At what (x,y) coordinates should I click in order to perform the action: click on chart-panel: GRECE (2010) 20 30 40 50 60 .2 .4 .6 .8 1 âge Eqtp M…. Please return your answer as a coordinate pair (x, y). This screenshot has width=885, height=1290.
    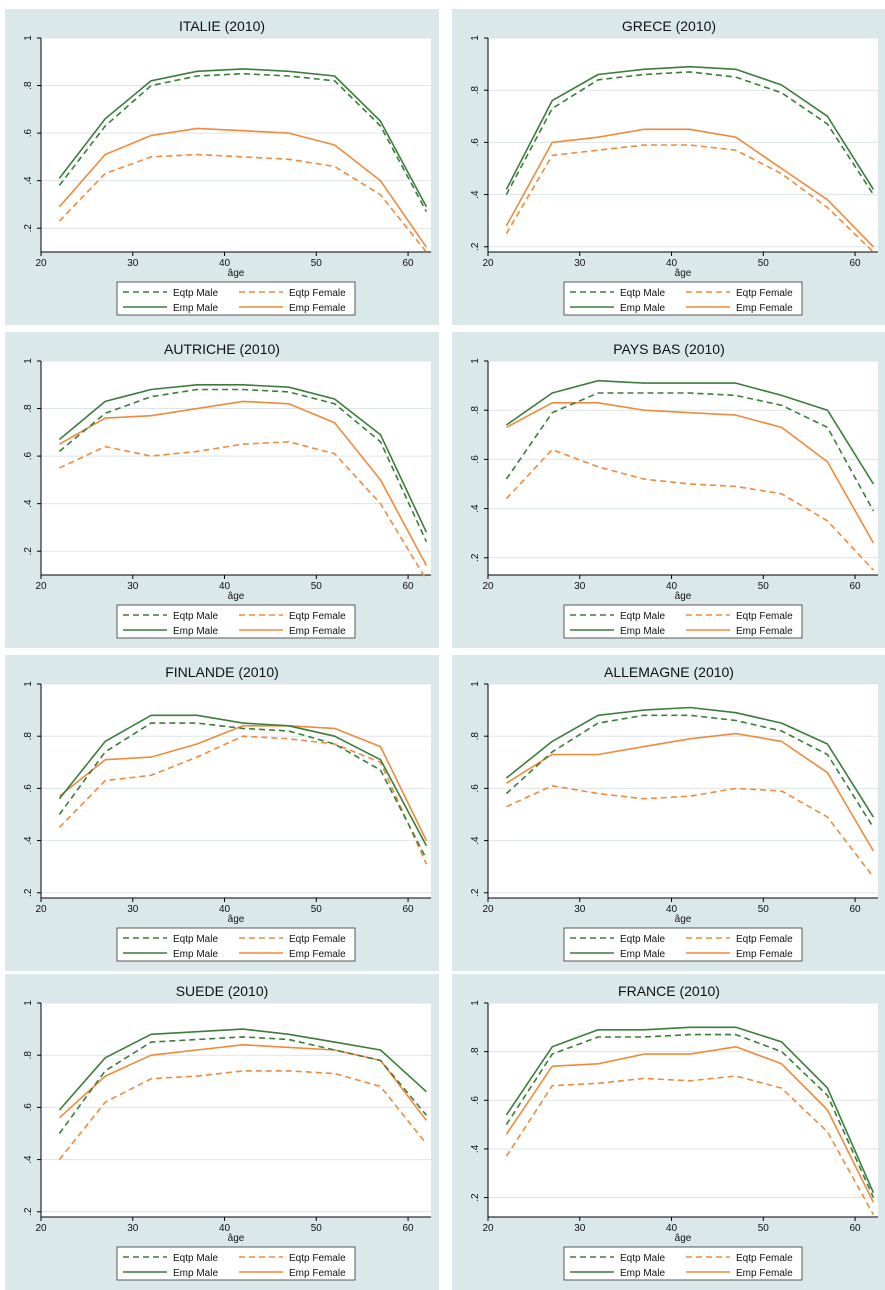
    Looking at the image, I should click on (668, 167).